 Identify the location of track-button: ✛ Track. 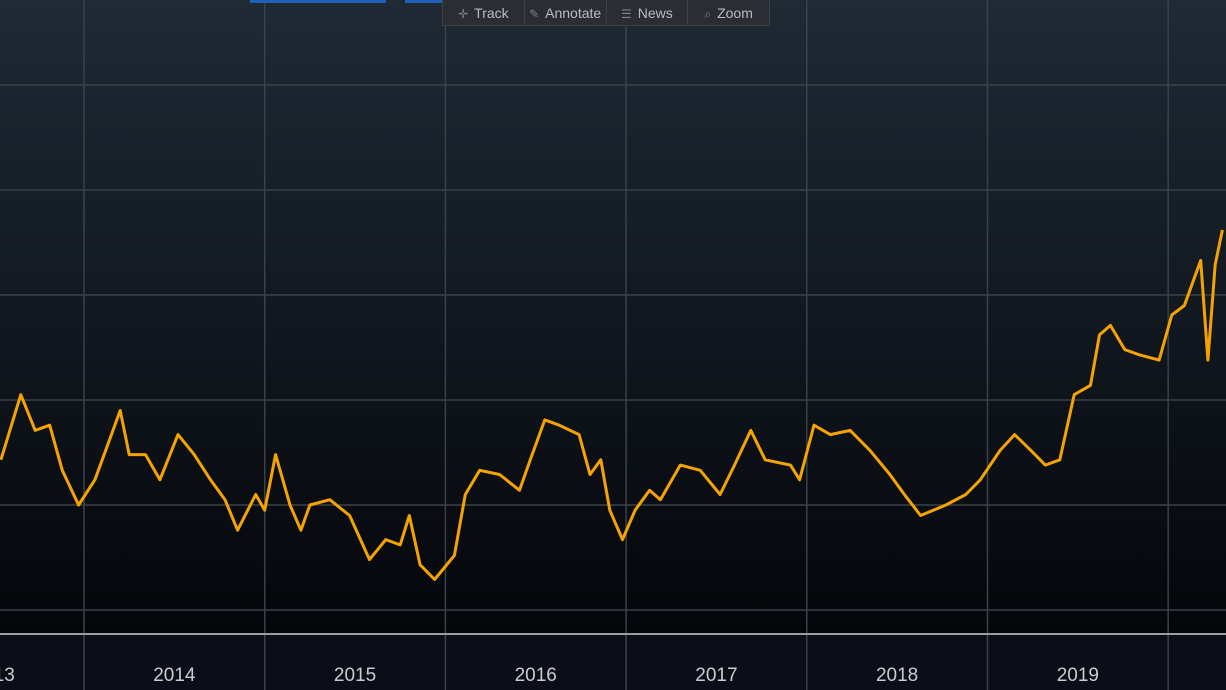
(484, 13).